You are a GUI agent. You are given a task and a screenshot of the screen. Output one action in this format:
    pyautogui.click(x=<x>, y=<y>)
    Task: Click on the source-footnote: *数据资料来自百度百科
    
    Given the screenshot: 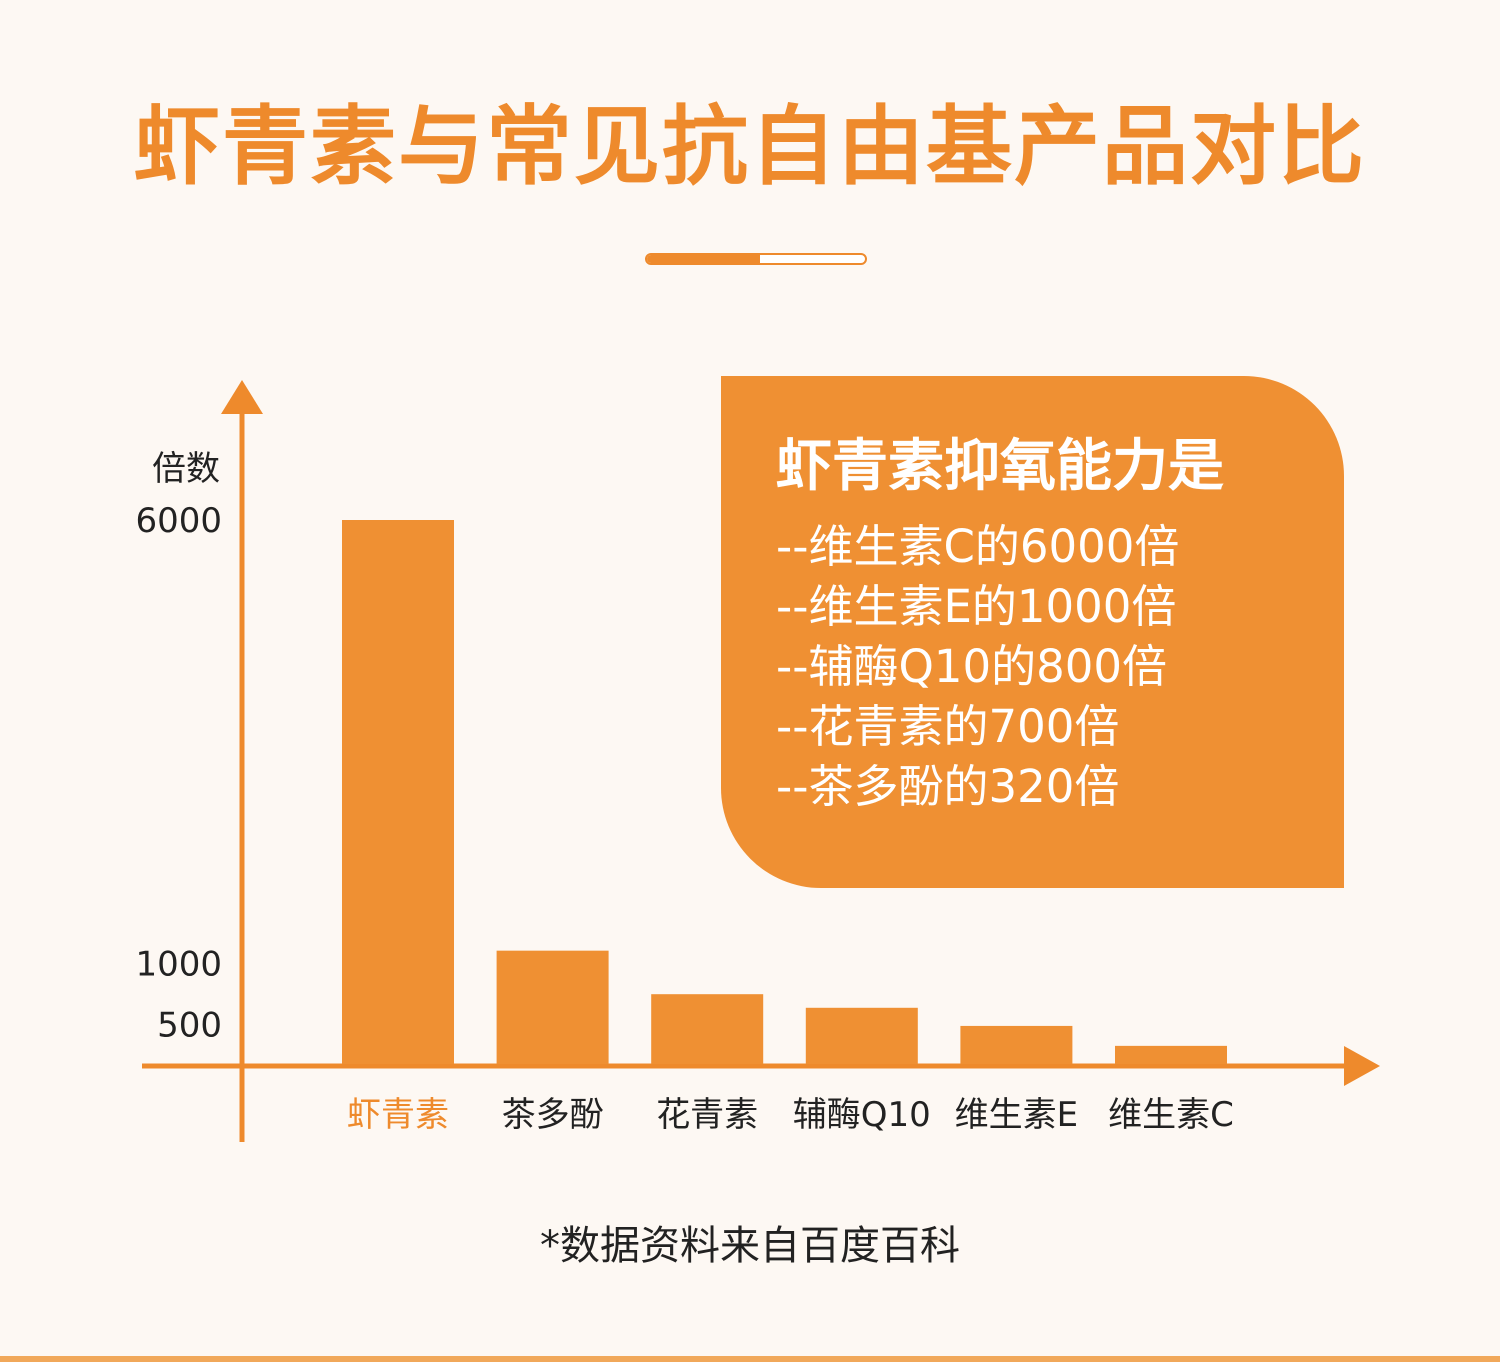 What is the action you would take?
    pyautogui.click(x=750, y=1246)
    